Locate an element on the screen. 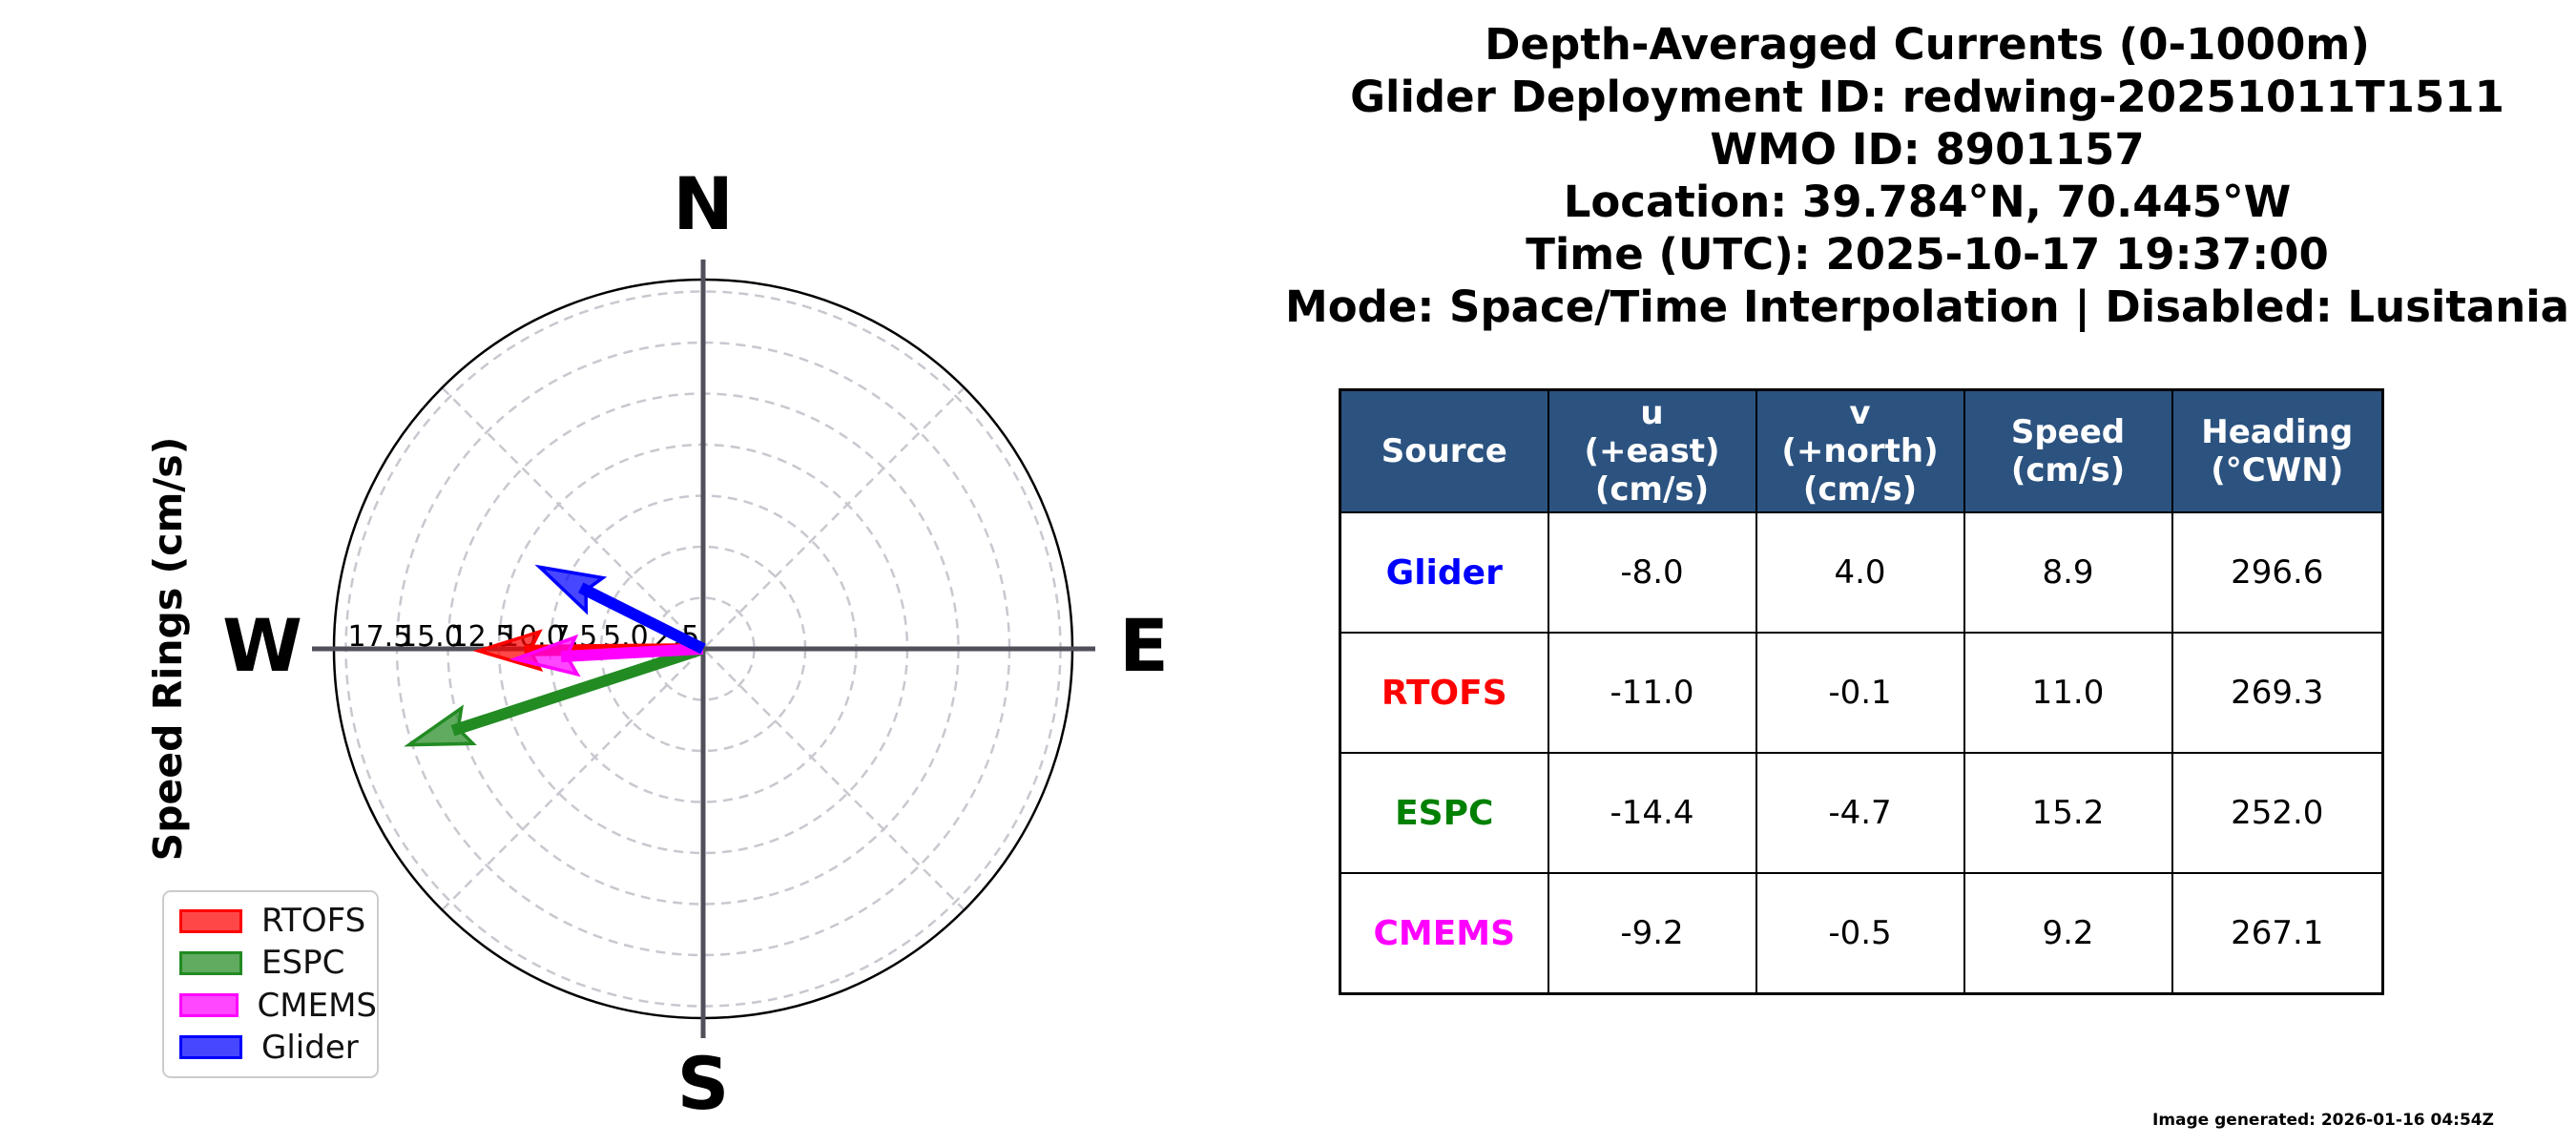  cell-source: RTOFS is located at coordinates (1444, 693).